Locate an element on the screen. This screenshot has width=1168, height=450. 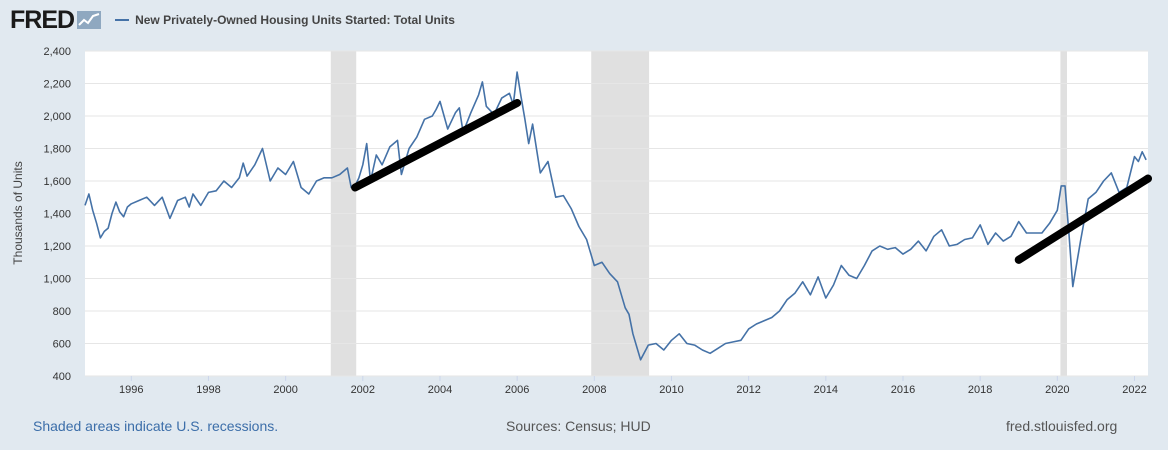
fred-logo-graph-icon is located at coordinates (89, 20).